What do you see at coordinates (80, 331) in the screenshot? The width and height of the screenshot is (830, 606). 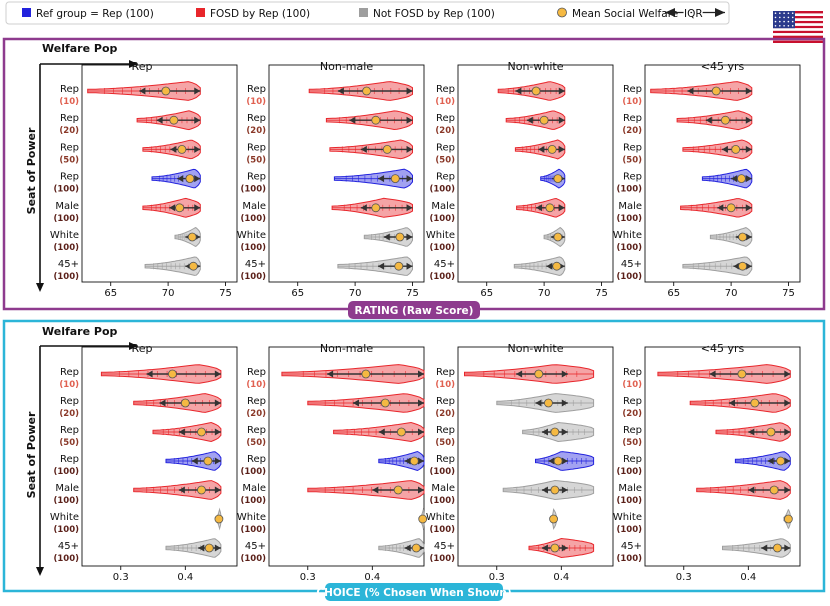 I see `welfare-pop-label: Welfare Pop` at bounding box center [80, 331].